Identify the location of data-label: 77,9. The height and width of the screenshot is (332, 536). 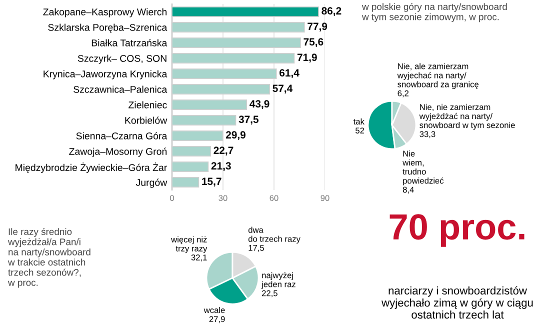
(318, 27).